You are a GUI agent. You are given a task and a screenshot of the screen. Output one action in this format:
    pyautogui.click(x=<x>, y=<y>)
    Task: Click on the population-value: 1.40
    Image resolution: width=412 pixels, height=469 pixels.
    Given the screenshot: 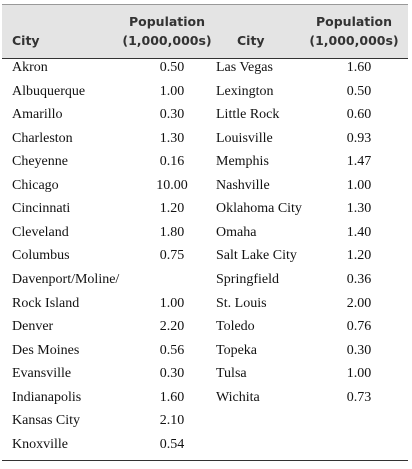 What is the action you would take?
    pyautogui.click(x=359, y=232)
    